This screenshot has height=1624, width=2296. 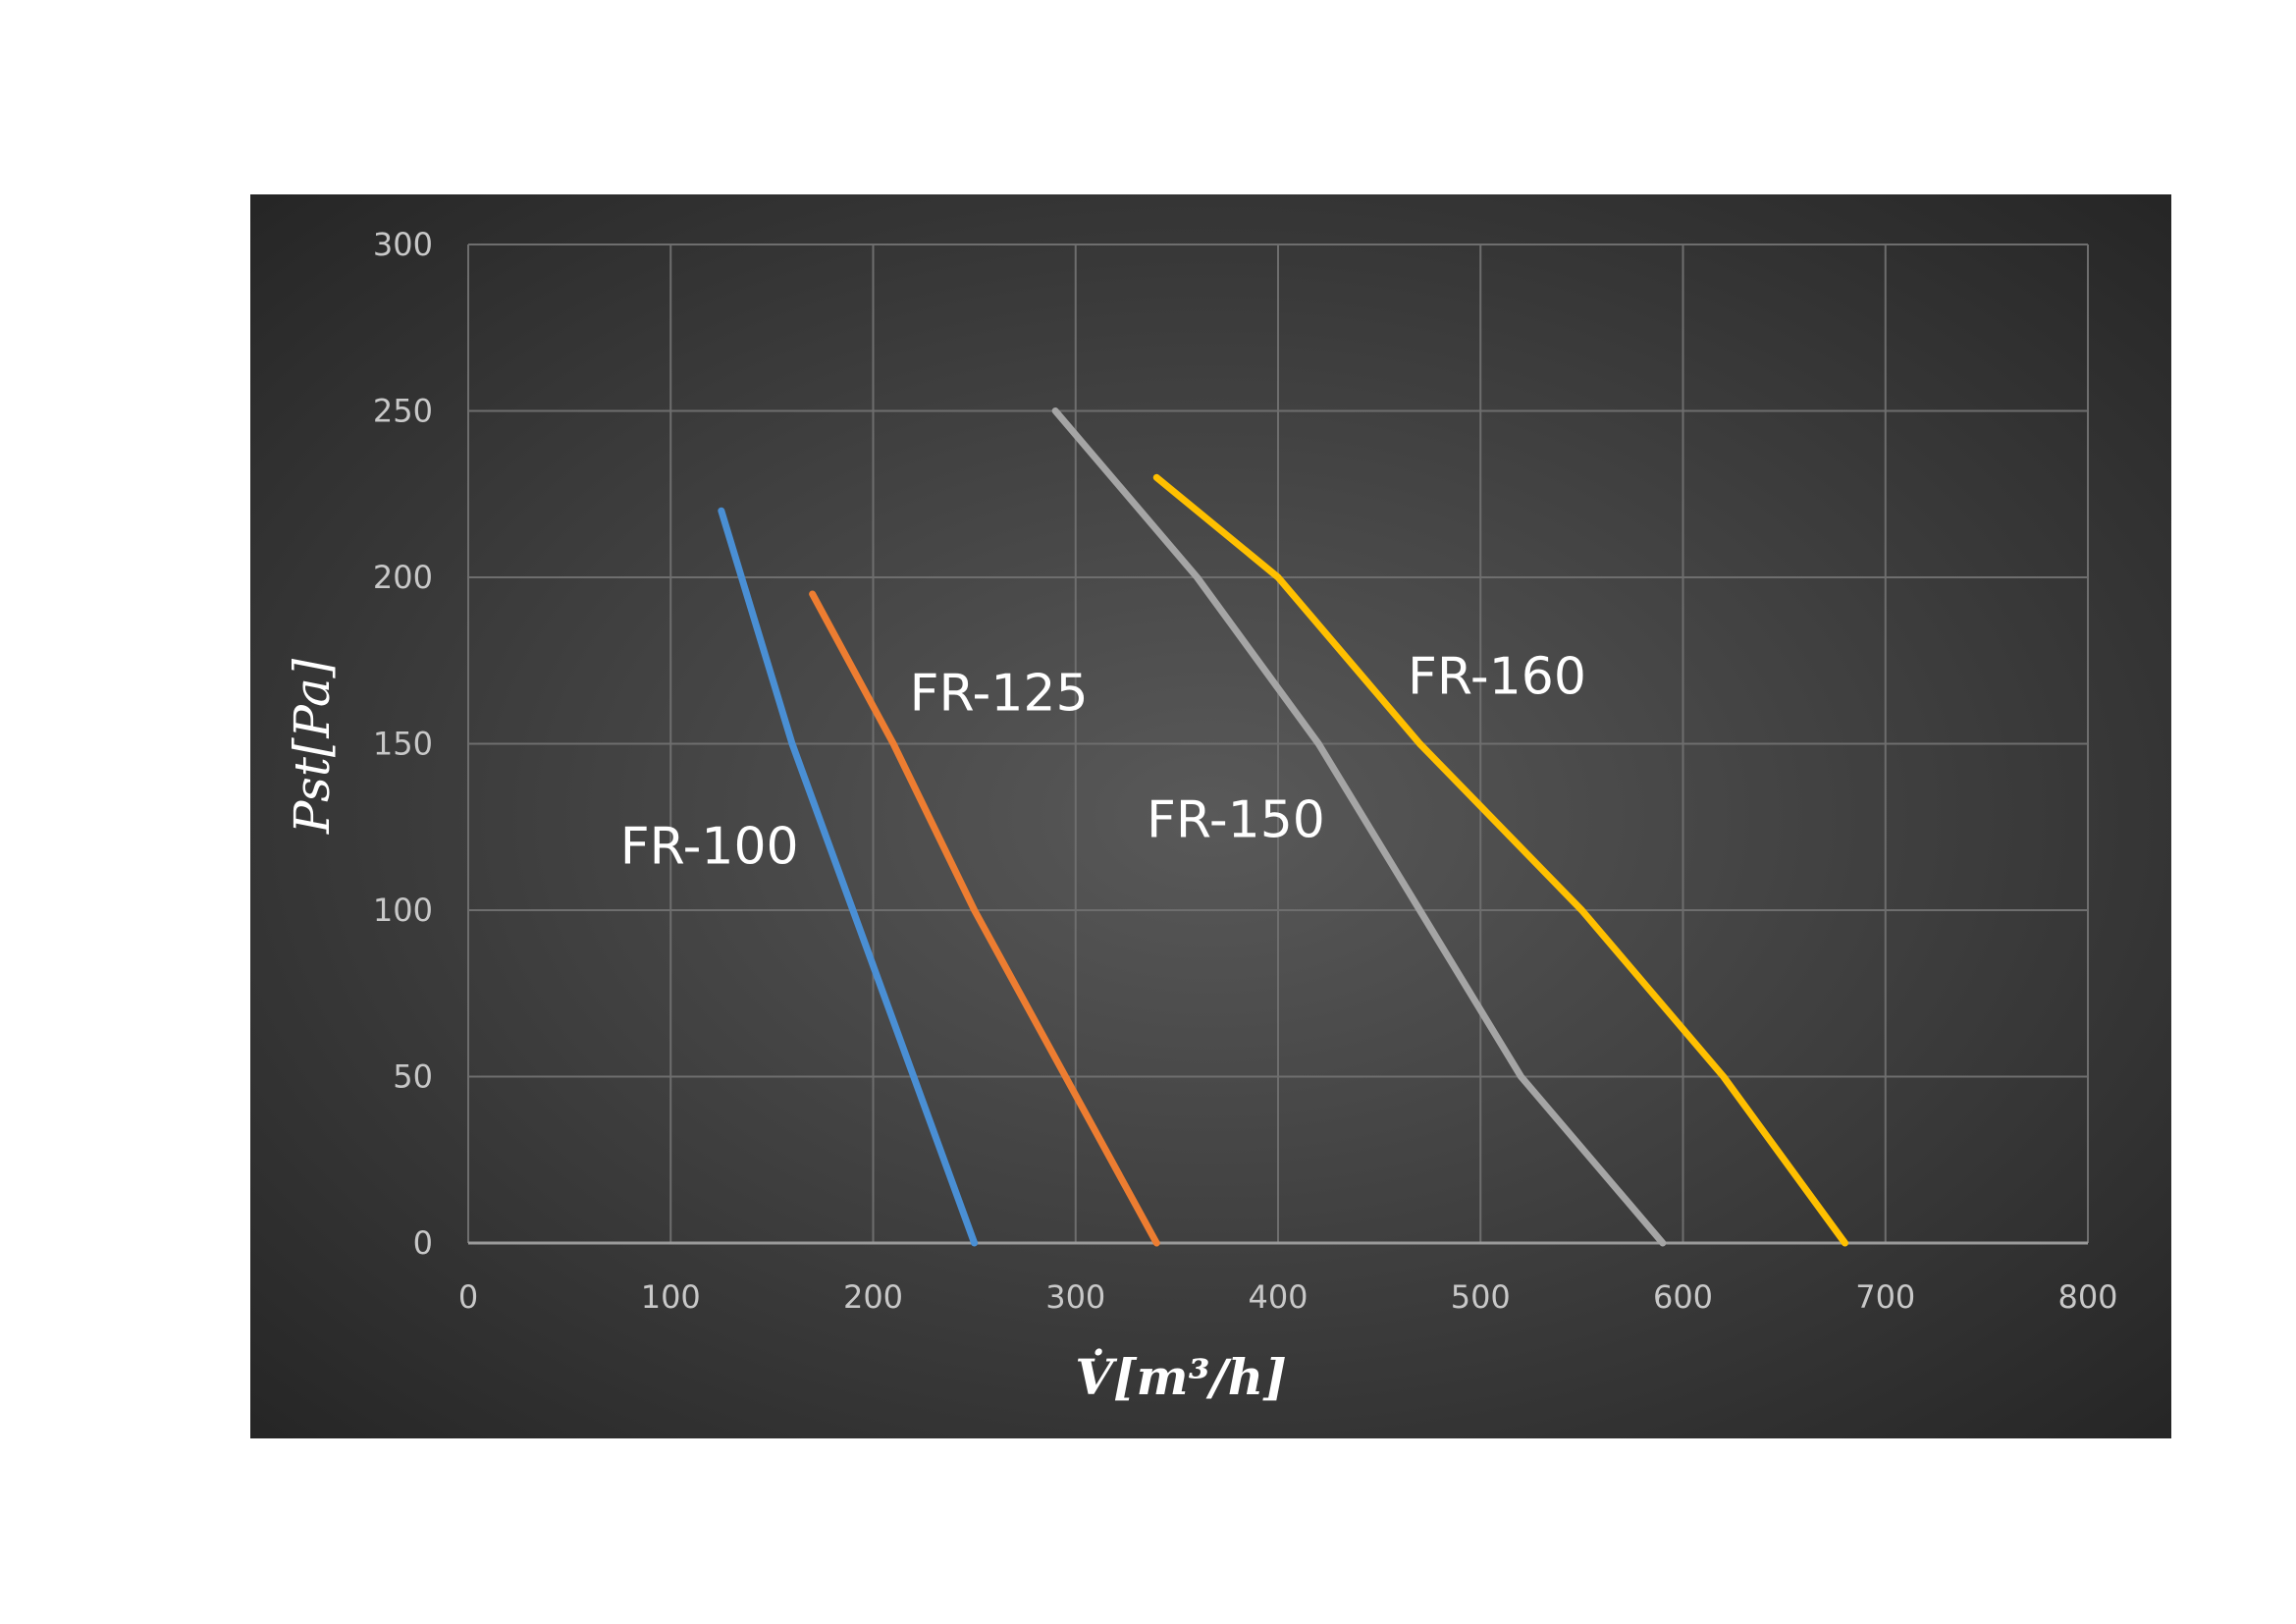 I want to click on x-tick-label: 100, so click(x=671, y=1297).